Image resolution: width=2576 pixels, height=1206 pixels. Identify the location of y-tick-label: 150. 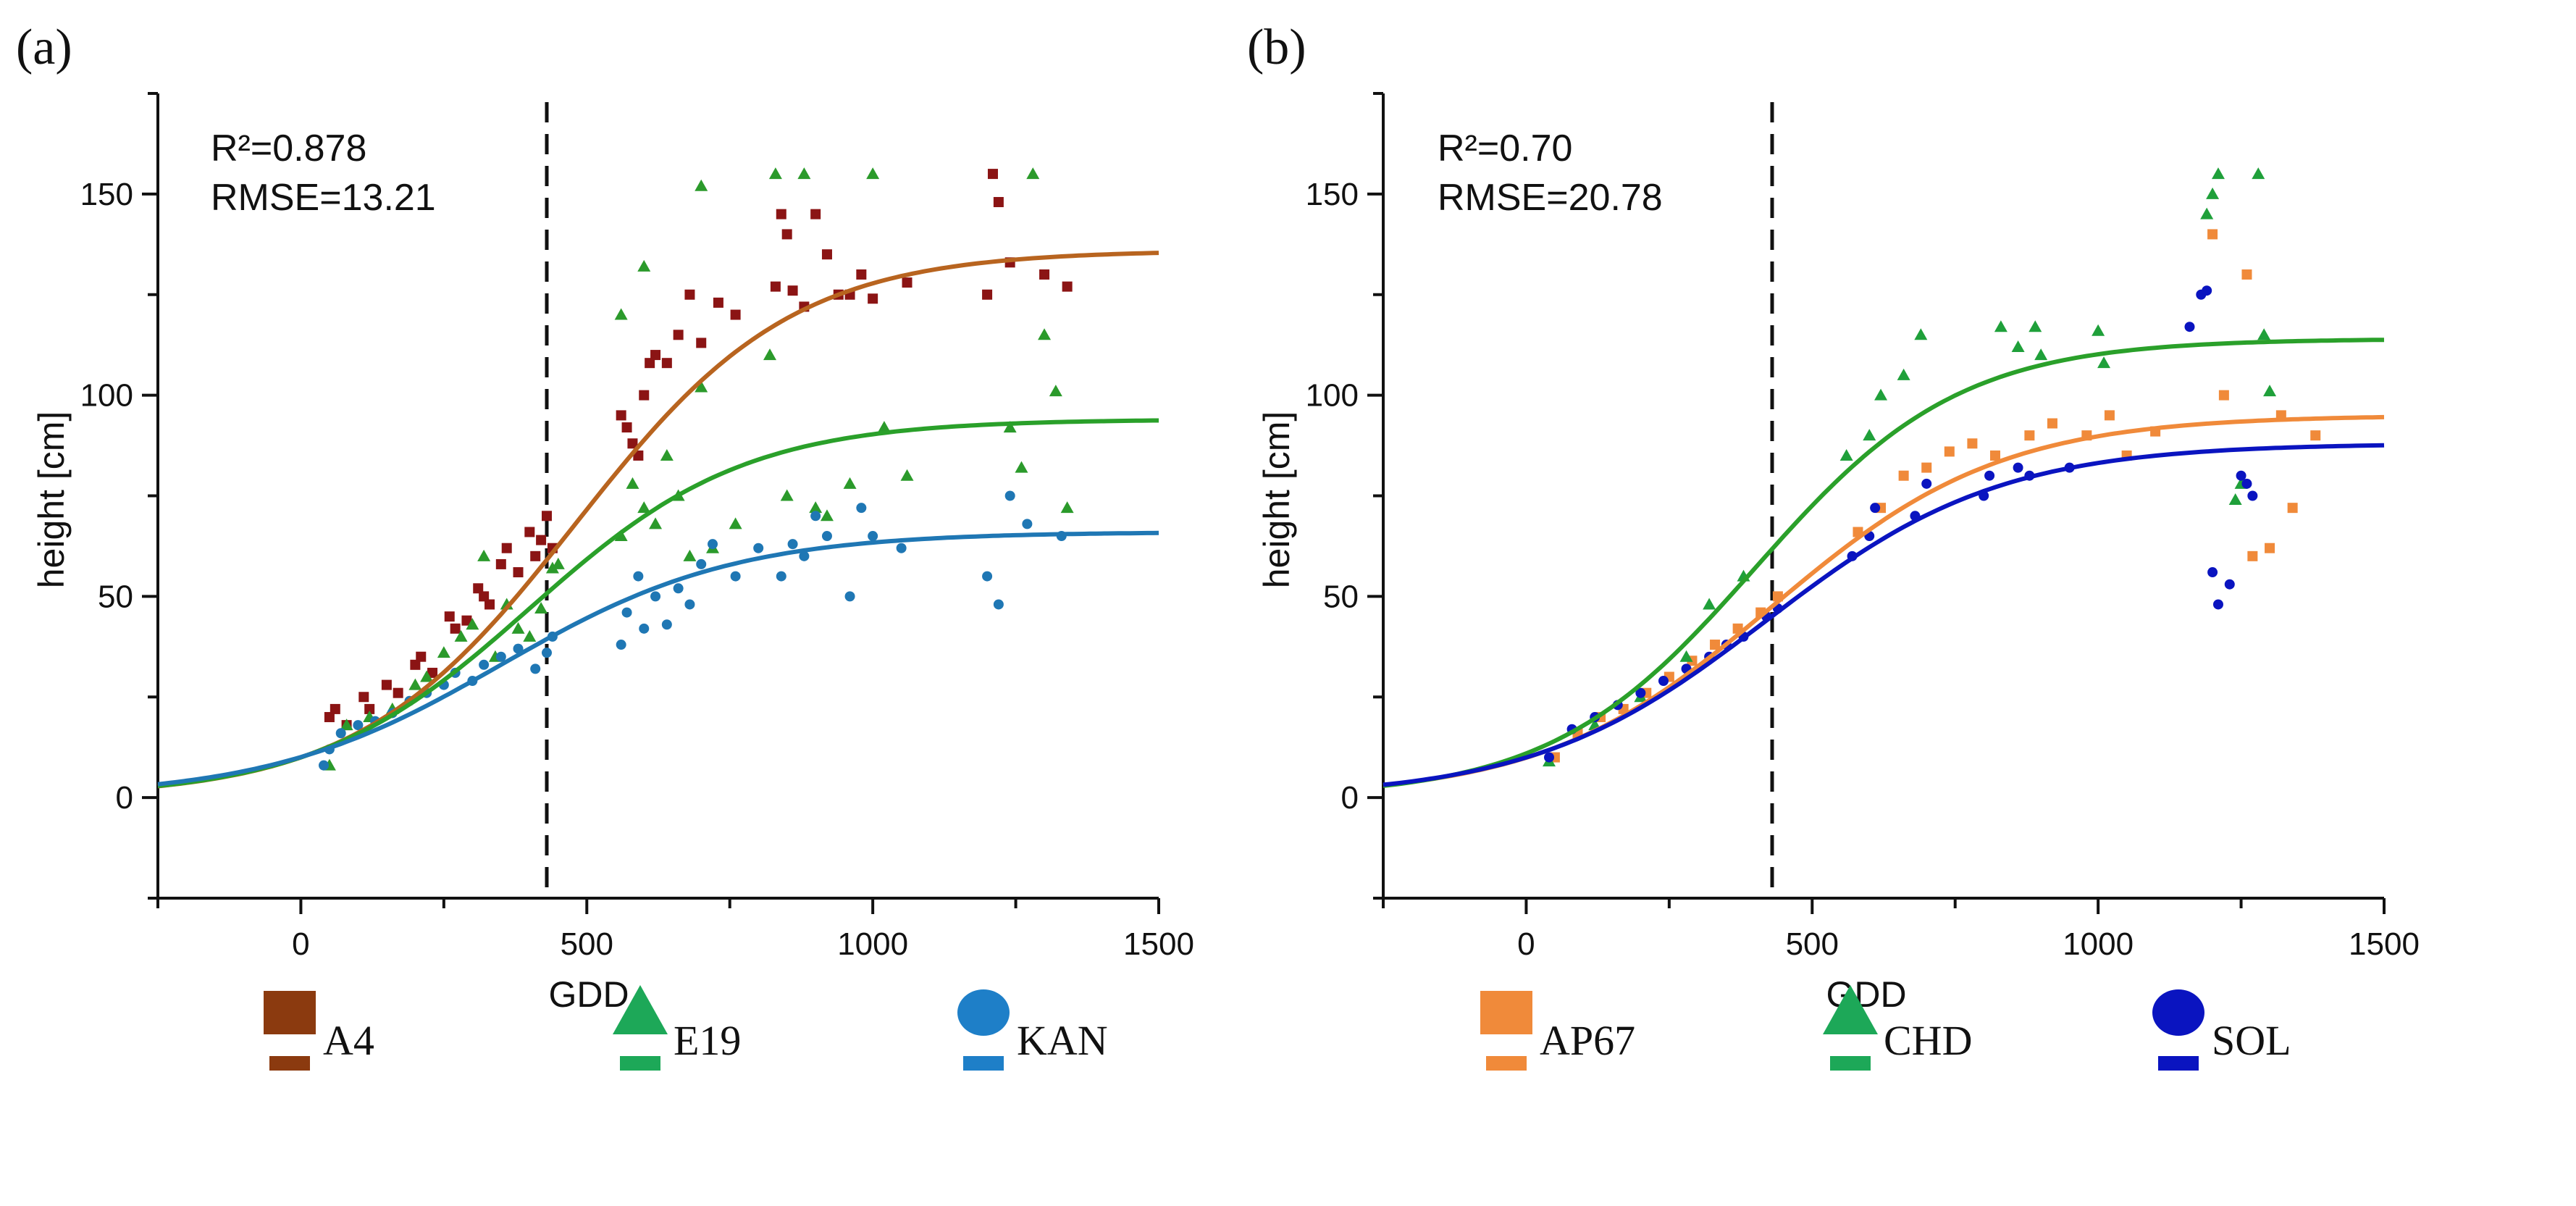
(106, 195).